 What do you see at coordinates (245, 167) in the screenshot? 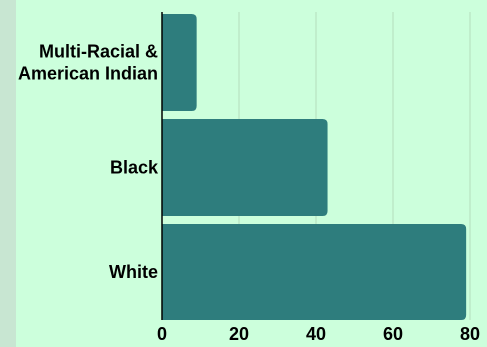
I see `bar-black` at bounding box center [245, 167].